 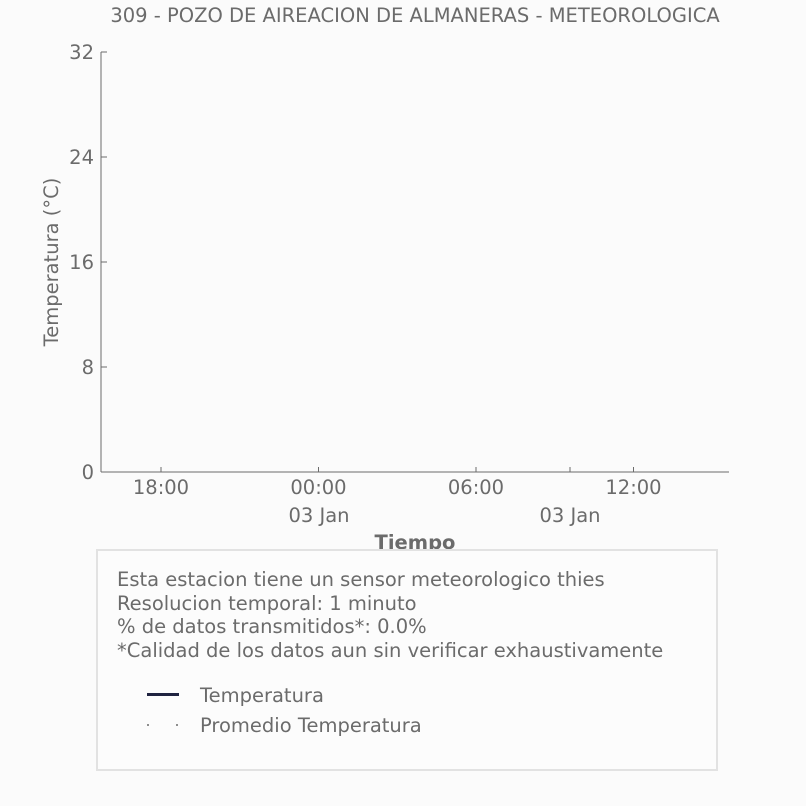 I want to click on legend-item-temperatura: Temperatura, so click(x=284, y=695).